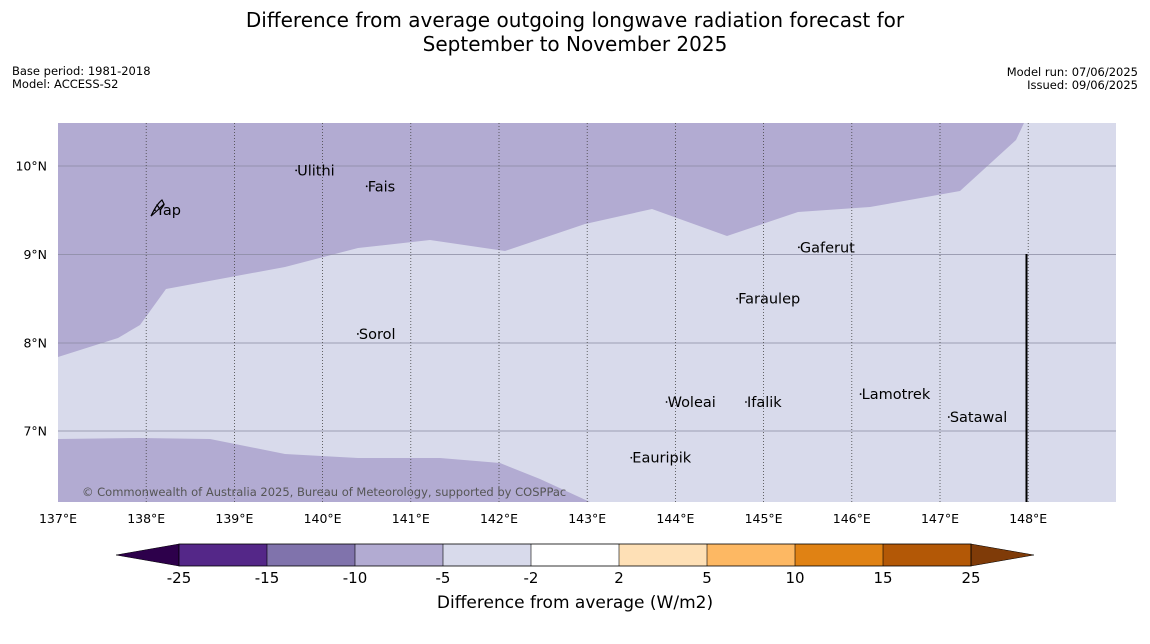 Image resolution: width=1150 pixels, height=644 pixels. What do you see at coordinates (443, 578) in the screenshot?
I see `colorbar-tick-label: -5` at bounding box center [443, 578].